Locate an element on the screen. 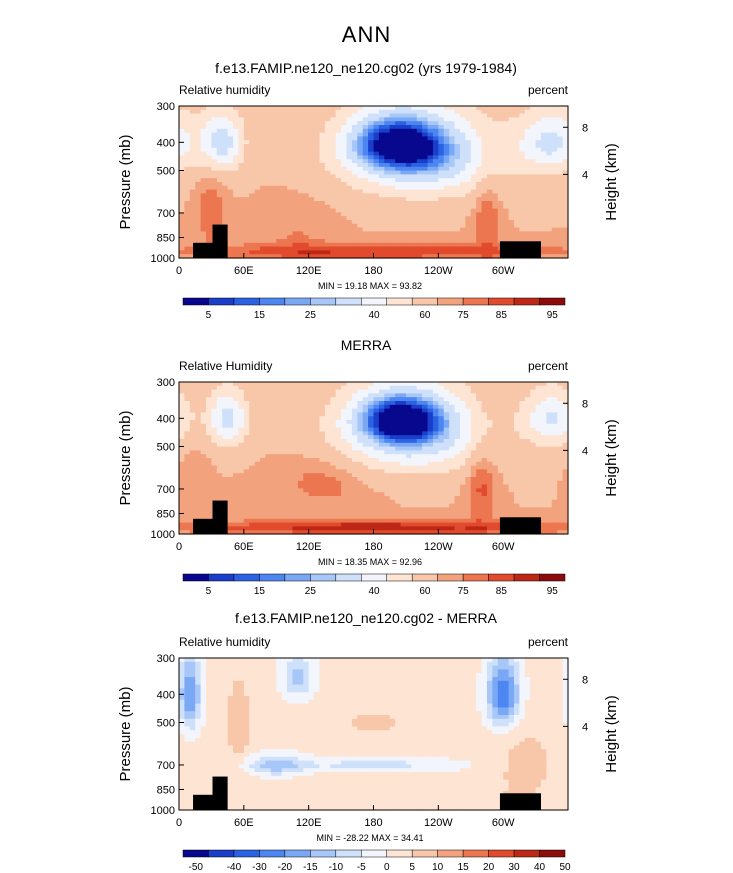  colorbar-label: 60 is located at coordinates (425, 315).